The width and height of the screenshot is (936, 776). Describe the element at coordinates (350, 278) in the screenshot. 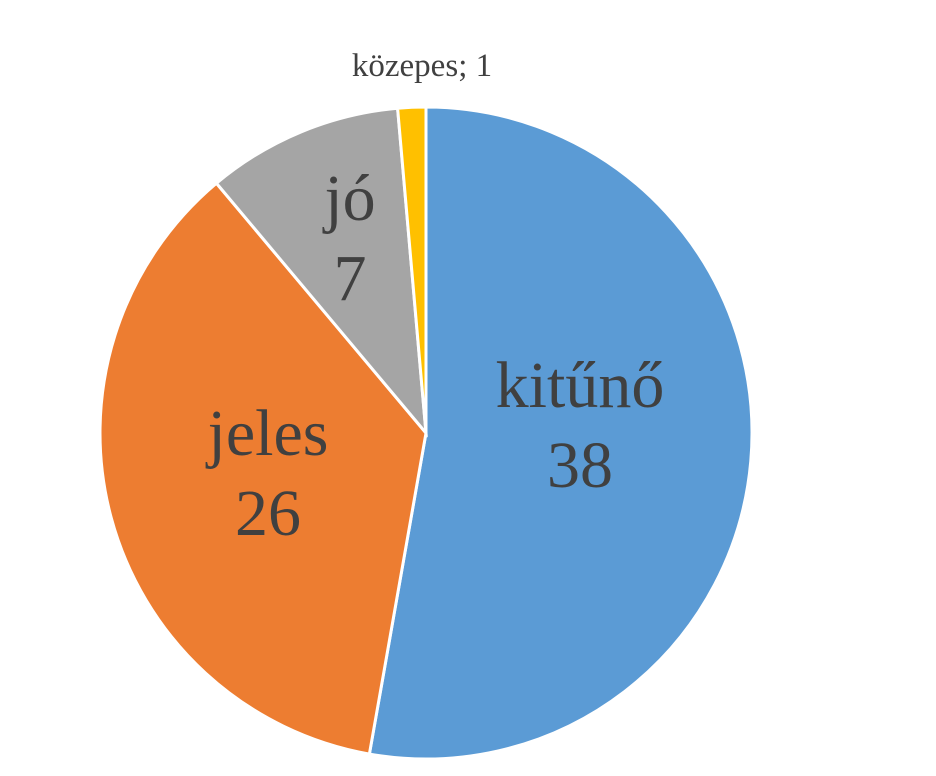

I see `slice-value-label: 7` at that location.